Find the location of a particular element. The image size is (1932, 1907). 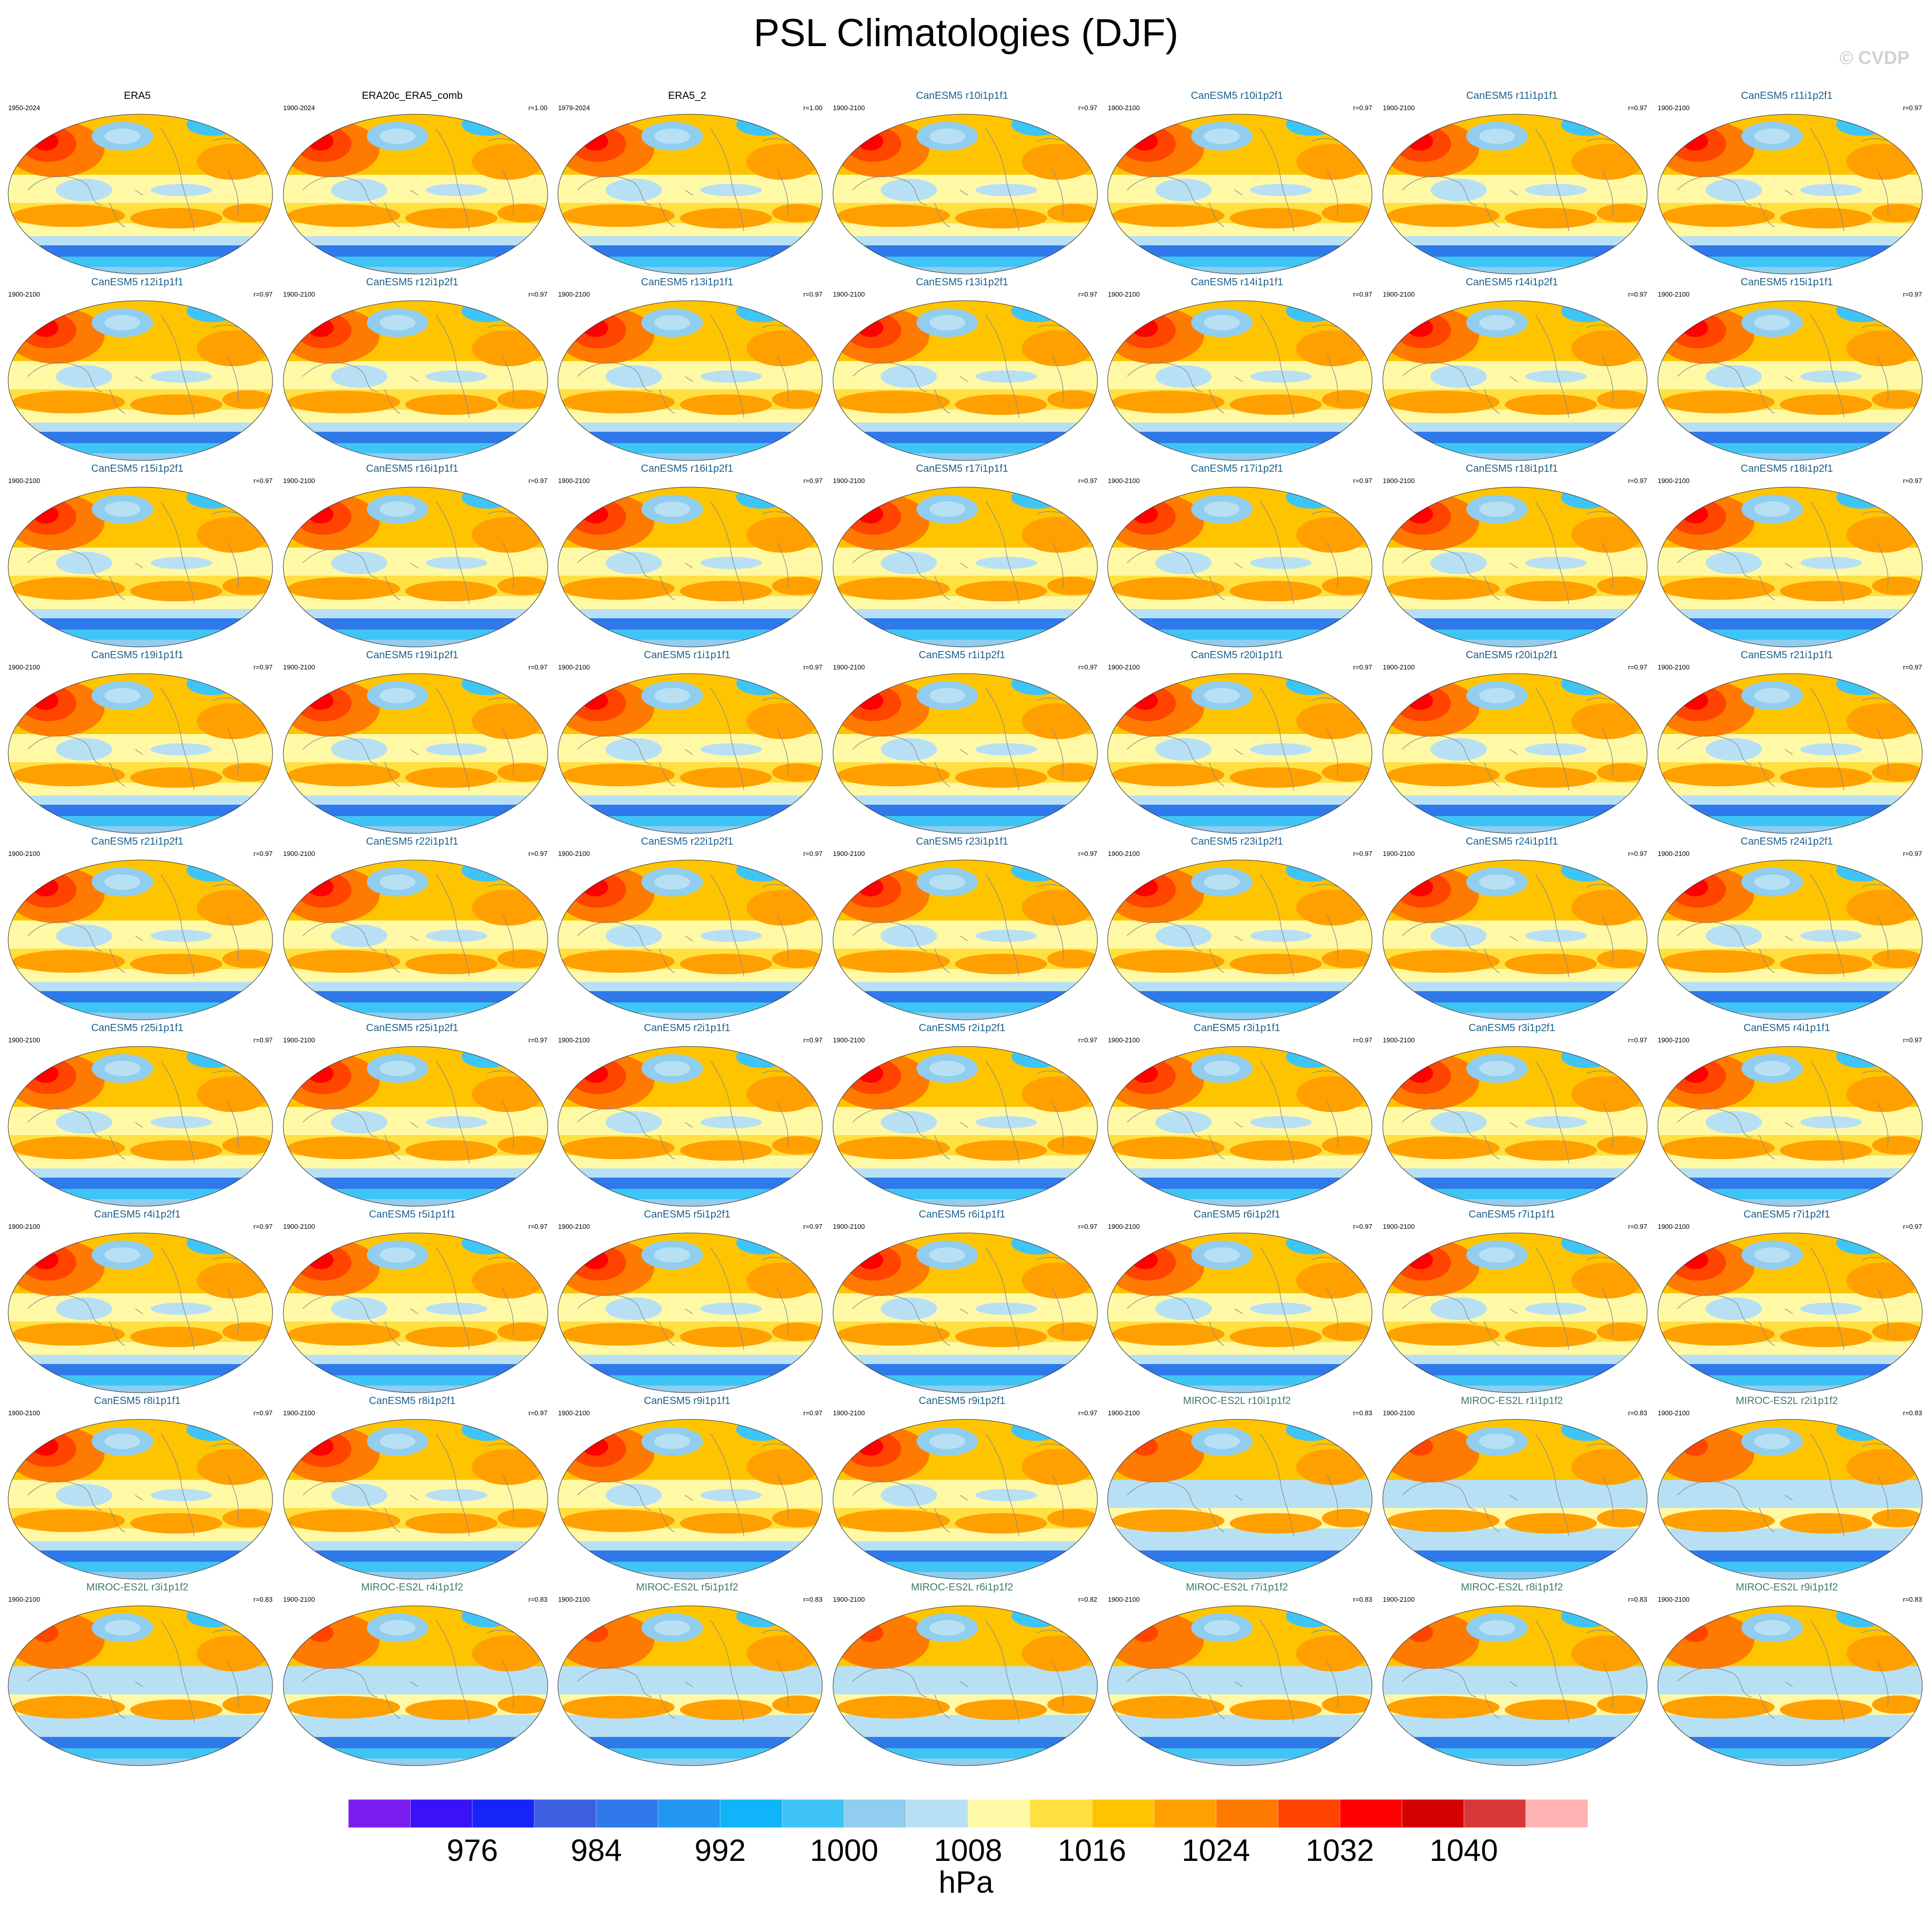

map-panel: ERA5 1950-2024 is located at coordinates (137, 183).